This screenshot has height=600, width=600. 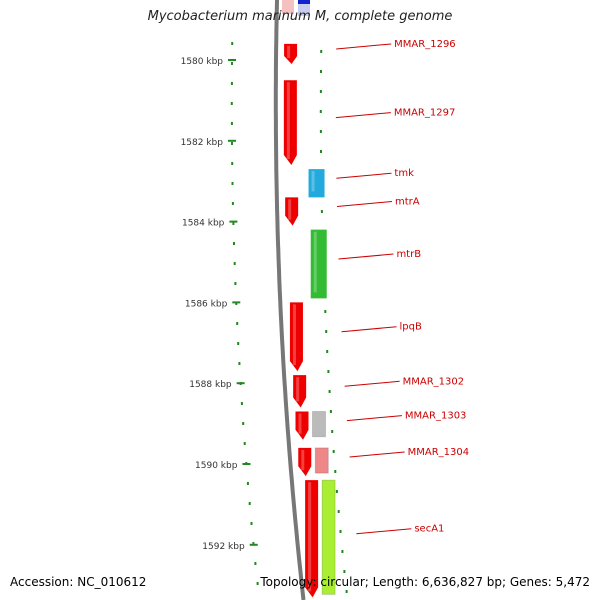 I want to click on gene-MMAR_1303-arrow, so click(x=302, y=425).